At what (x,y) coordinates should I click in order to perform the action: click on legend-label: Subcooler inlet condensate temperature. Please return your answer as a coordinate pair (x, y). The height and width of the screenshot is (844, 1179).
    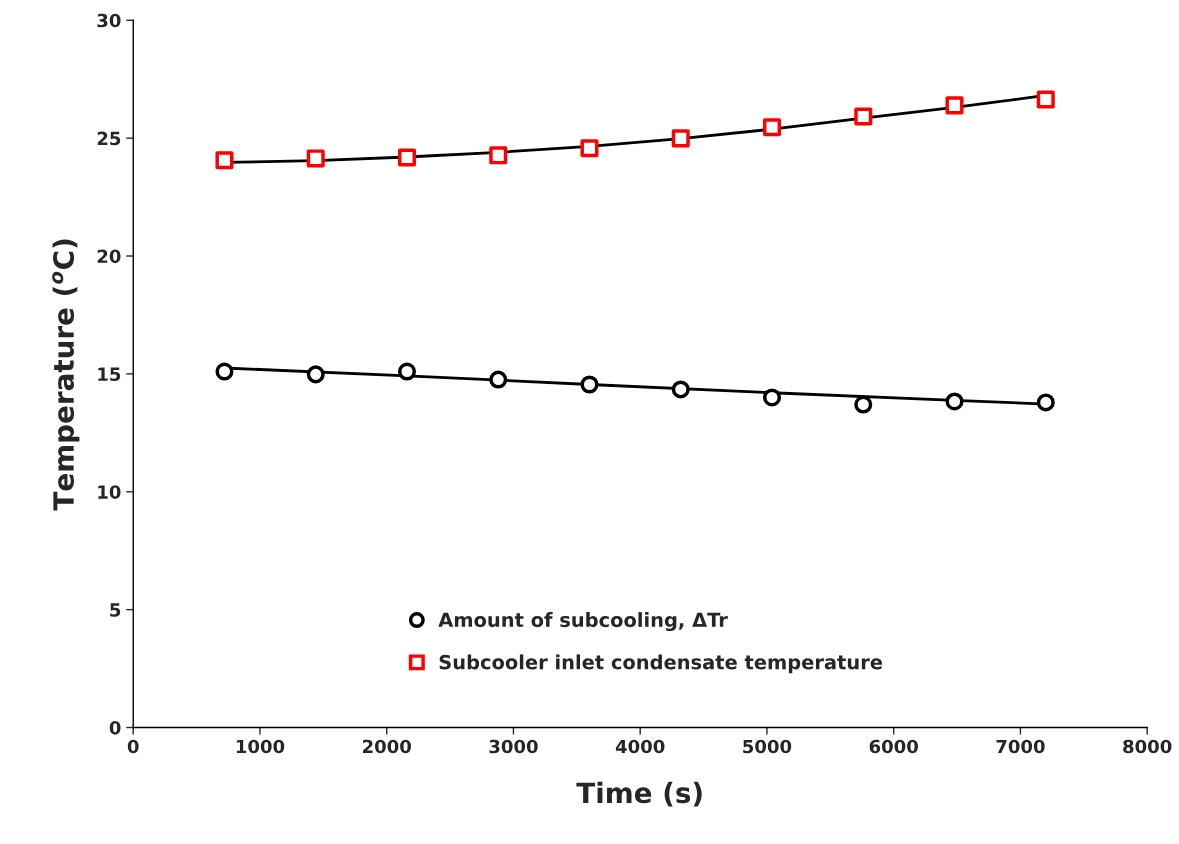
    Looking at the image, I should click on (661, 664).